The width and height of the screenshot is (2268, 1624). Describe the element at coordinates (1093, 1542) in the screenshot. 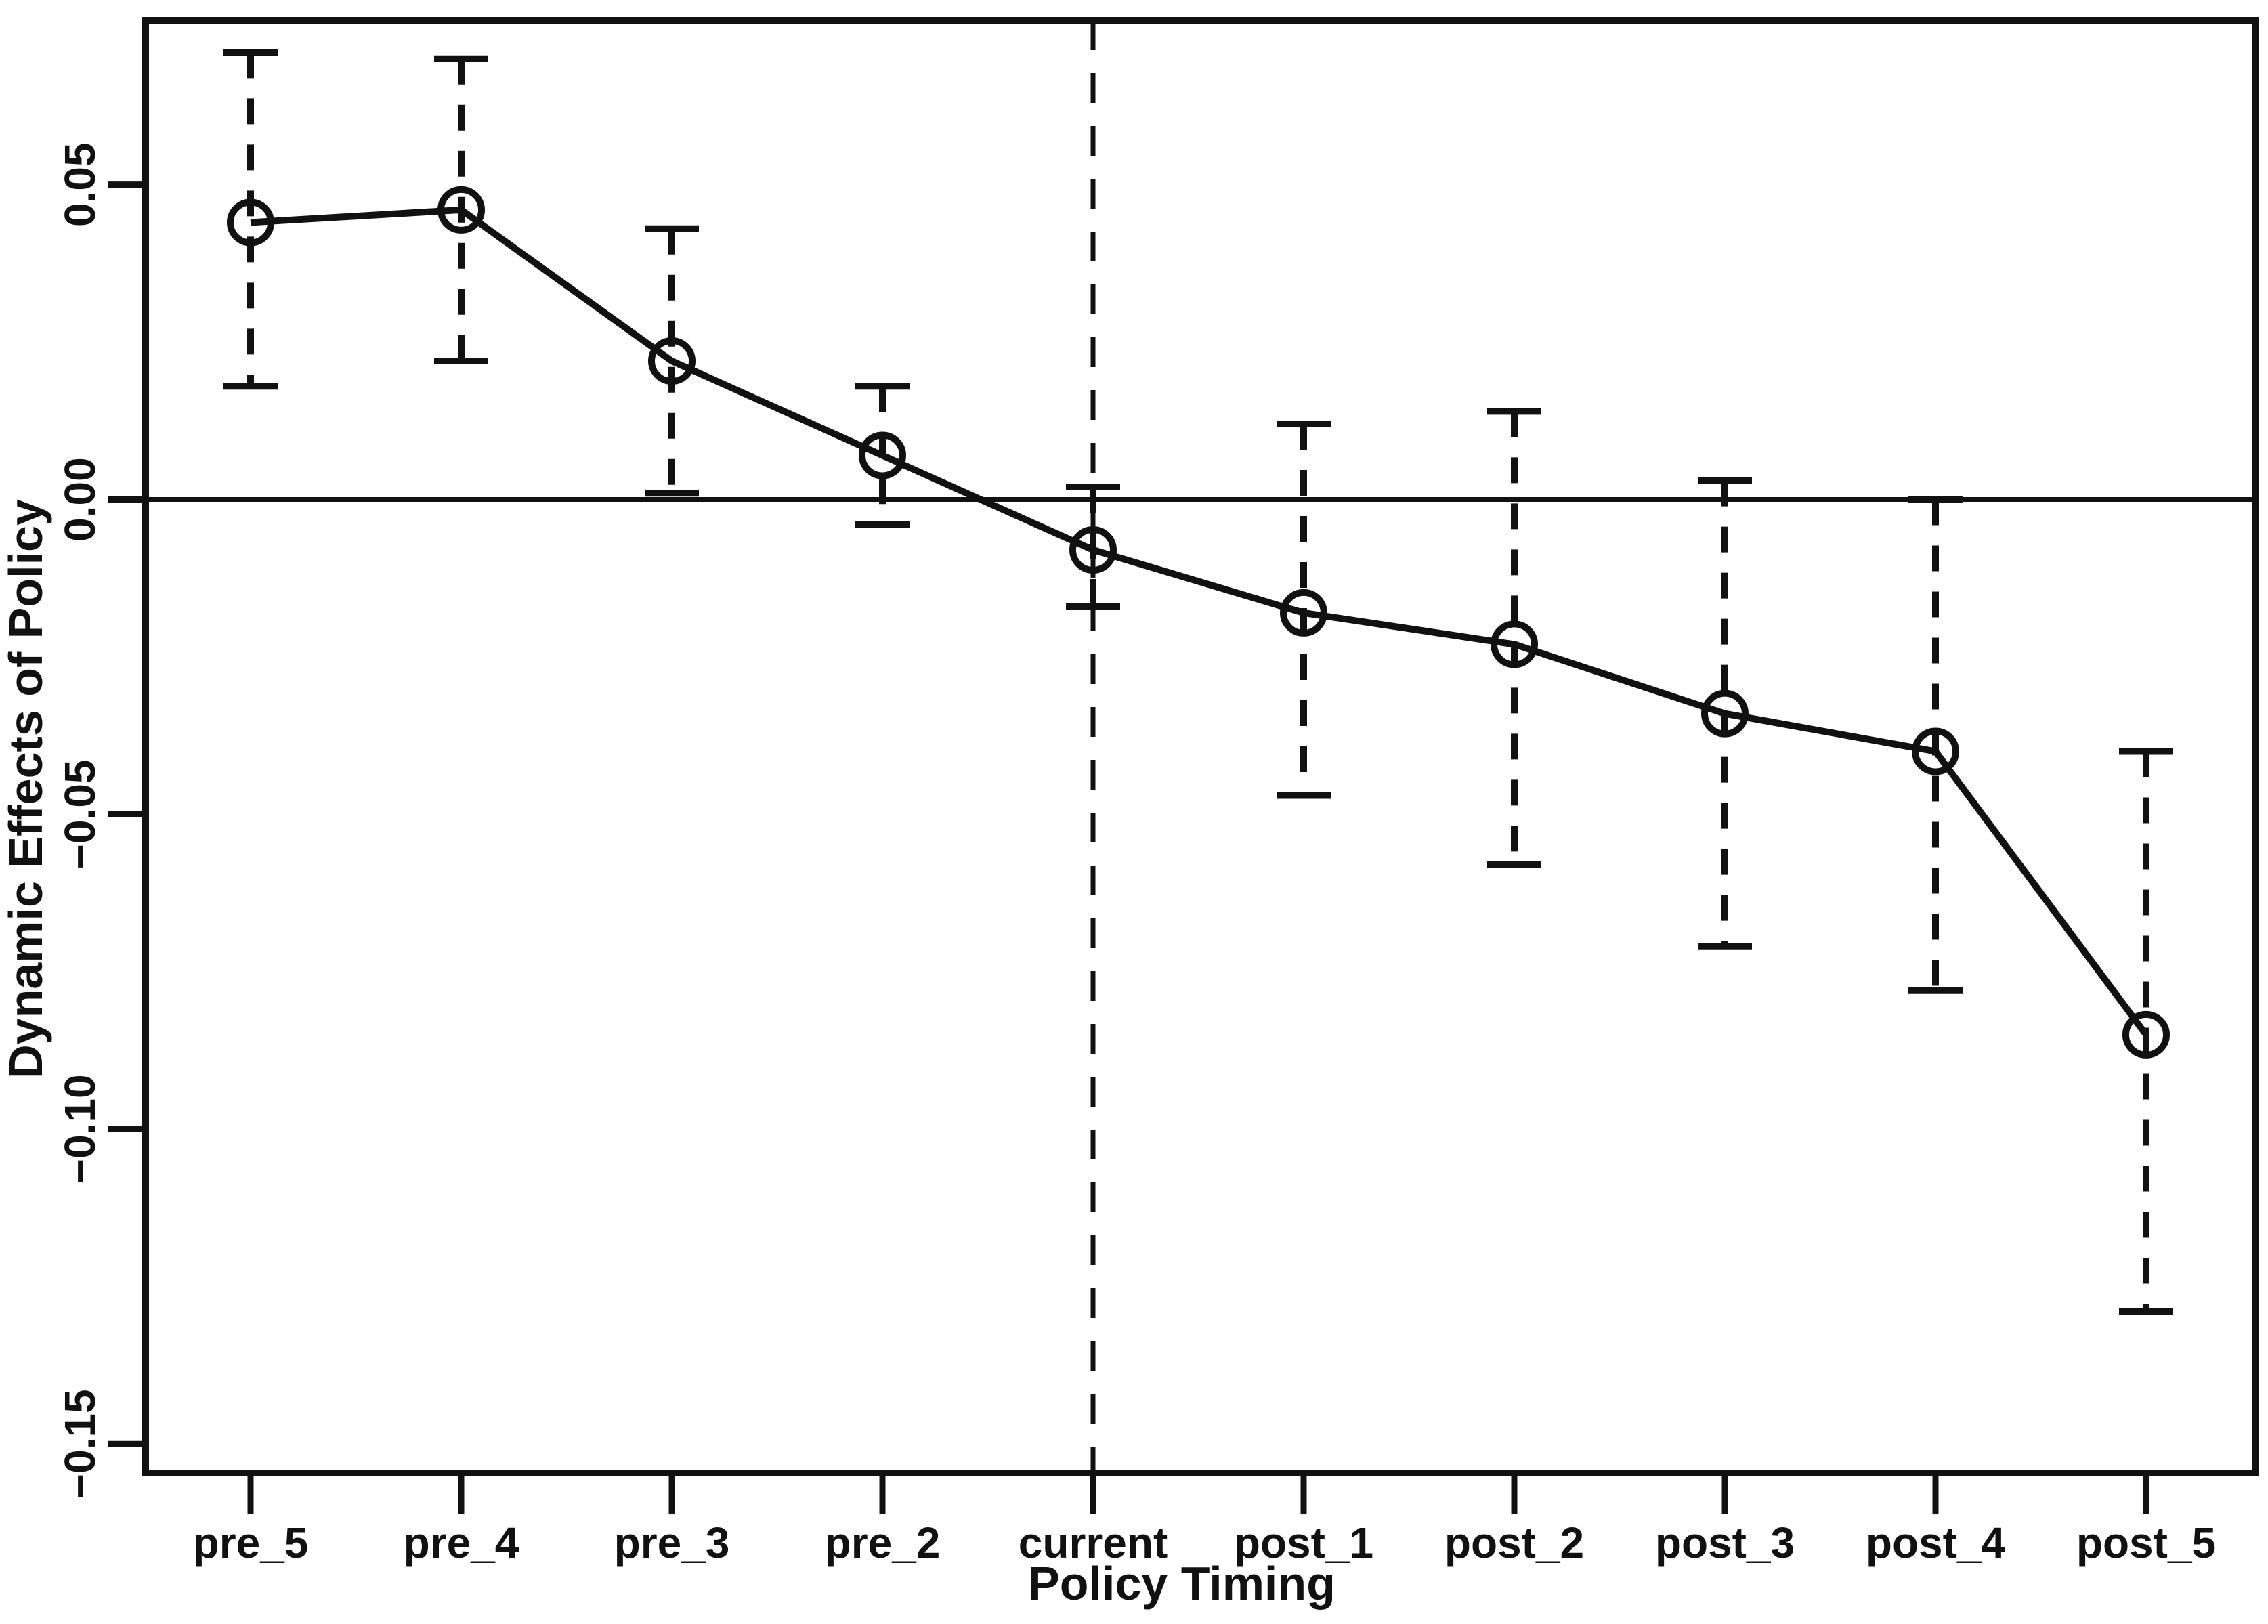

I see `x-tick-label-current: current` at that location.